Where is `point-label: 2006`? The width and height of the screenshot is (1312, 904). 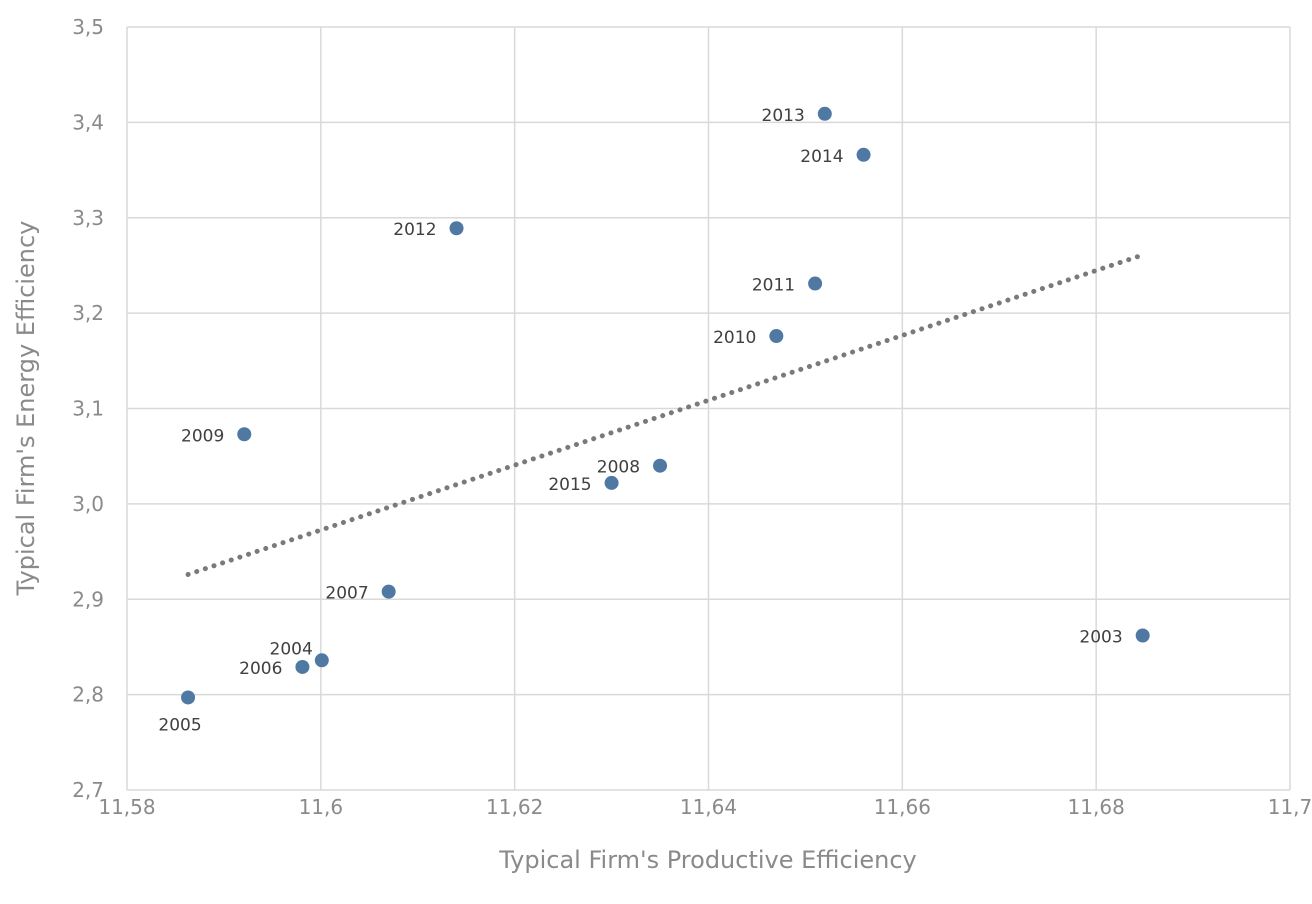
point-label: 2006 is located at coordinates (260, 669).